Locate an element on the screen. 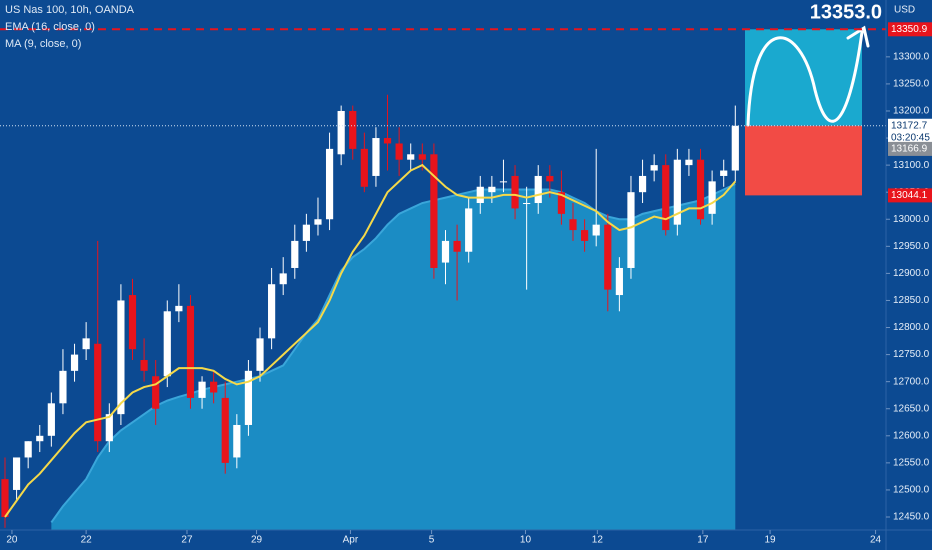 This screenshot has width=932, height=550. annotation: 13353.0 is located at coordinates (846, 12).